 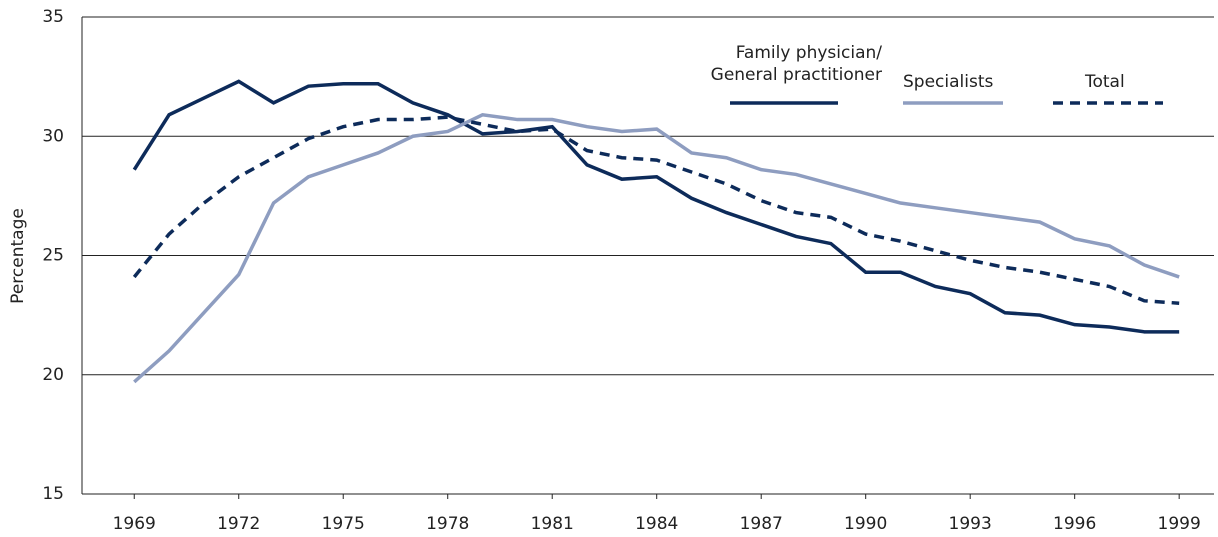 I want to click on y-tick-label: 25, so click(x=53, y=256).